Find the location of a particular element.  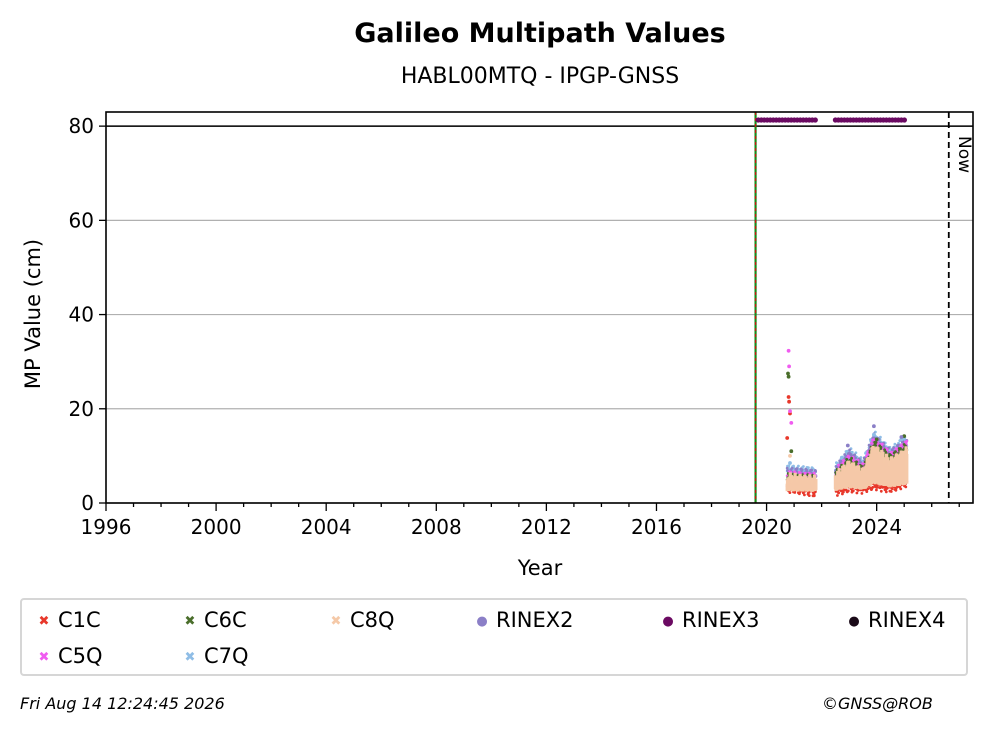

x-tick-label: 2024 is located at coordinates (876, 527).